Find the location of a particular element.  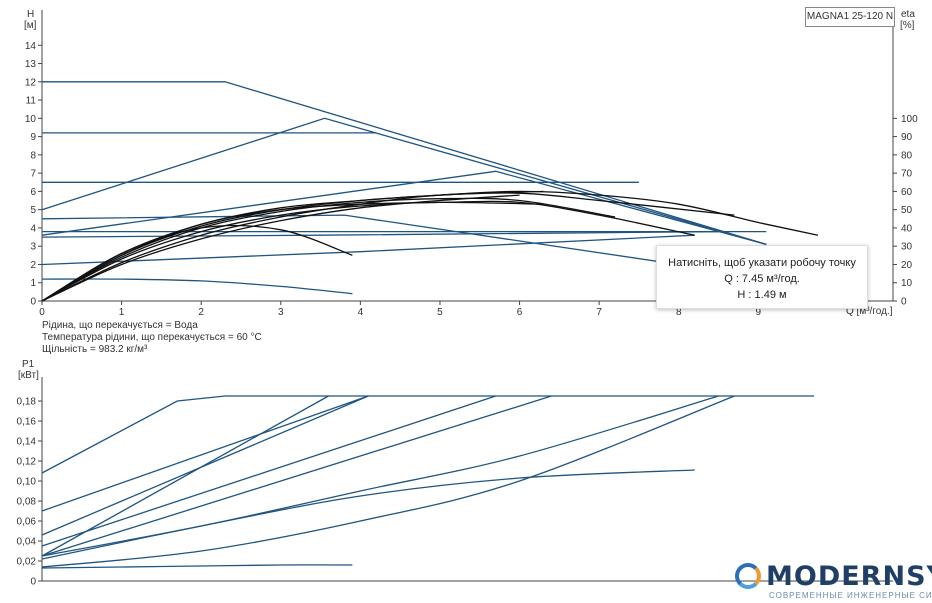

y2-axis-label: eta is located at coordinates (908, 14).